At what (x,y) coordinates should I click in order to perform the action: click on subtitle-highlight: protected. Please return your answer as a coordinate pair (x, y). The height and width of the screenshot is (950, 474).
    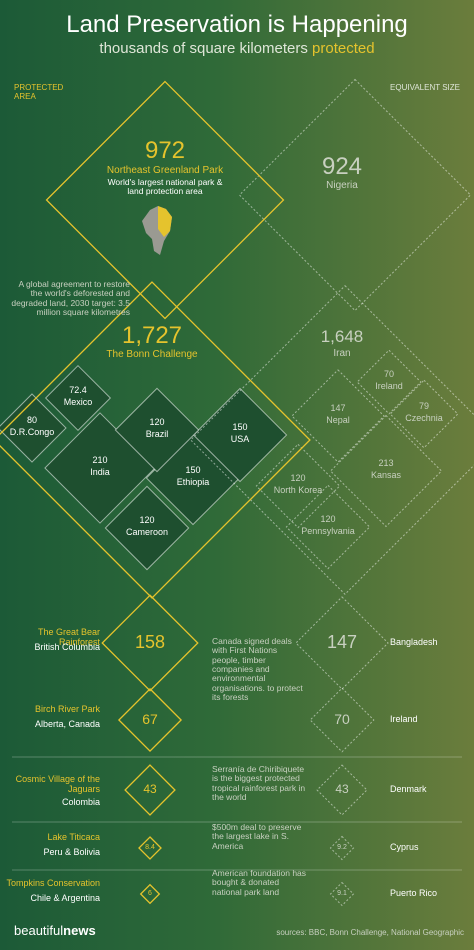
    Looking at the image, I should click on (343, 48).